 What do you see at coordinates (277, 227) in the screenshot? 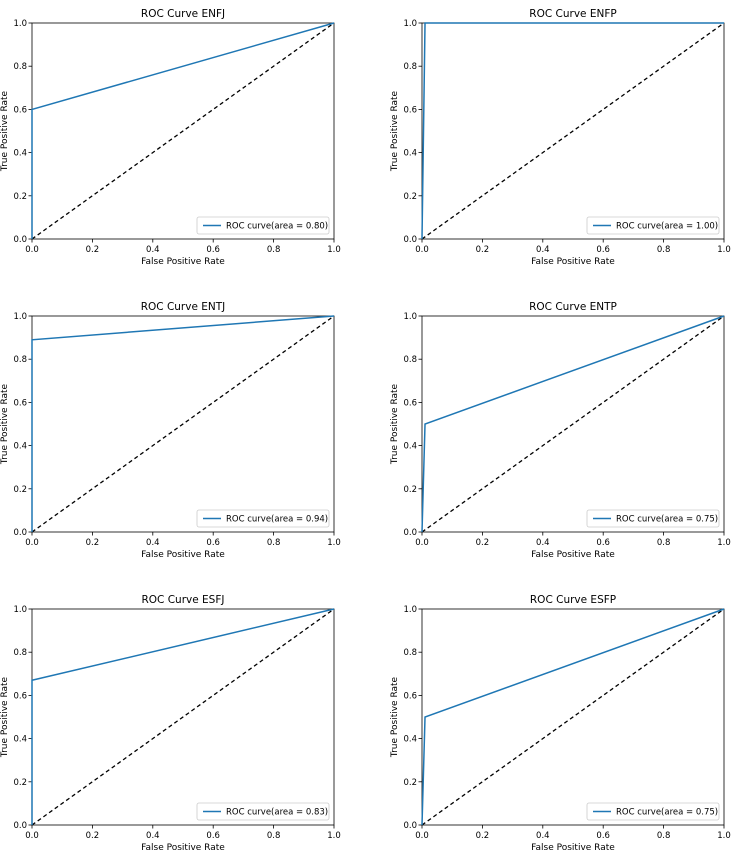
I see `legend-label: ROC curve(area = 0.80)` at bounding box center [277, 227].